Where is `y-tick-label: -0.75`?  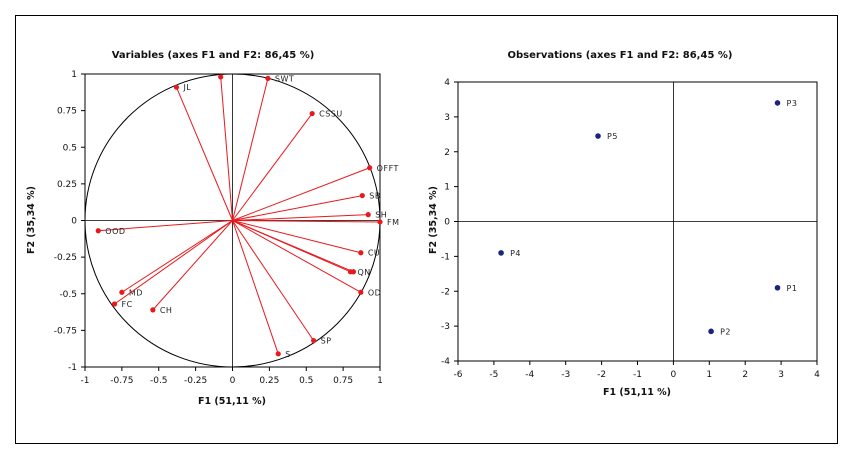
y-tick-label: -0.75 is located at coordinates (65, 331).